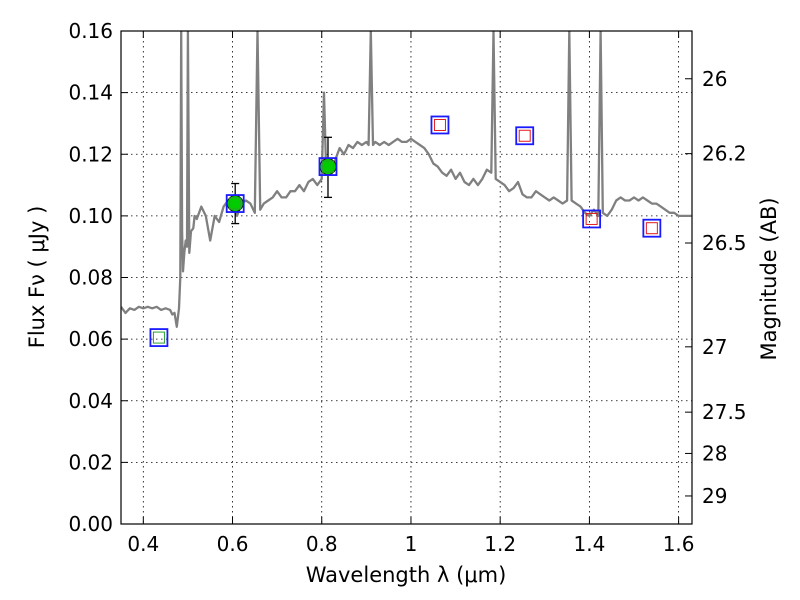 This screenshot has height=600, width=800. Describe the element at coordinates (233, 544) in the screenshot. I see `x-tick-label: 0.6` at that location.